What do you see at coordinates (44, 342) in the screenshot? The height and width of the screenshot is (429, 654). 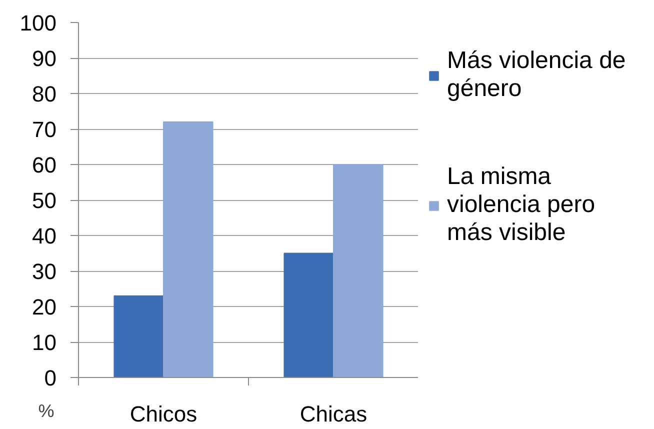 I see `y-tick-label: 10` at bounding box center [44, 342].